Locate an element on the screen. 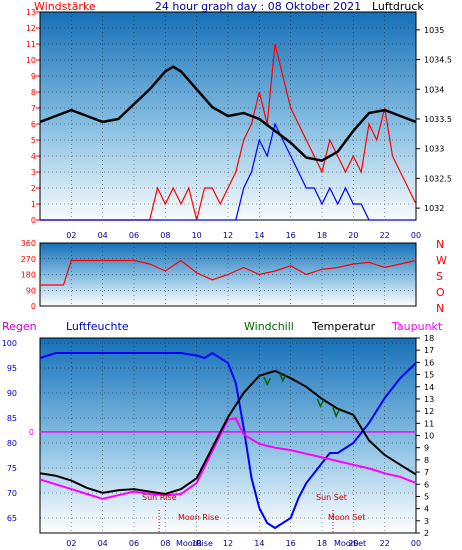 This screenshot has height=550, width=462. temperature-y-tick-label: 16 is located at coordinates (429, 362).